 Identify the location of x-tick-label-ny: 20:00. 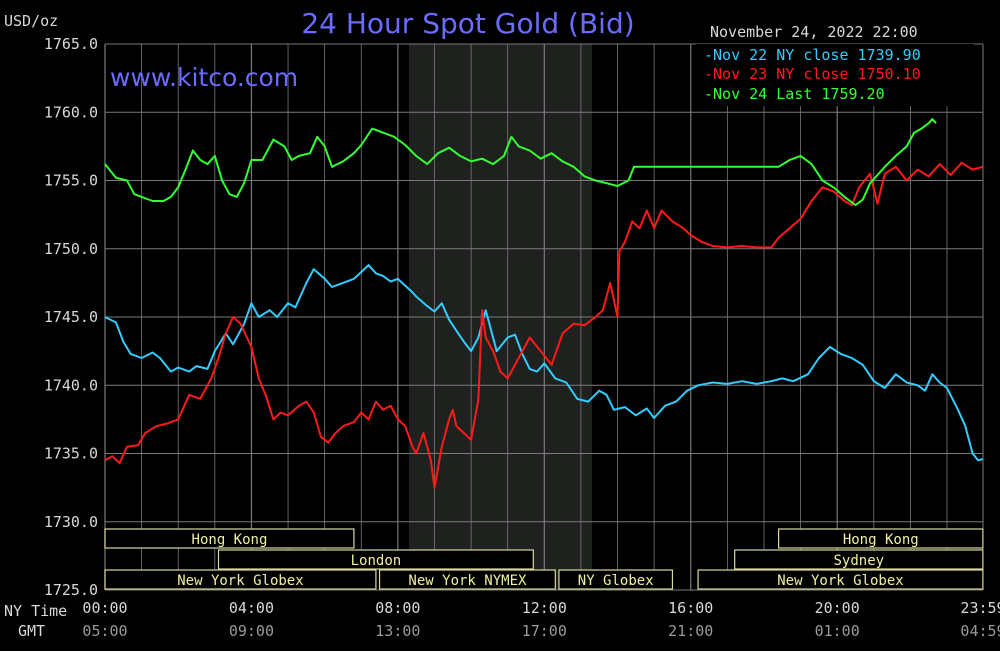
(837, 608).